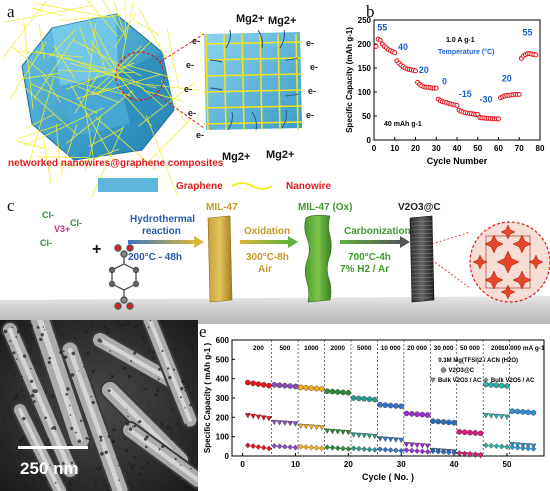 The image size is (550, 491). What do you see at coordinates (401, 464) in the screenshot?
I see `chart-e-xtick-label: 30` at bounding box center [401, 464].